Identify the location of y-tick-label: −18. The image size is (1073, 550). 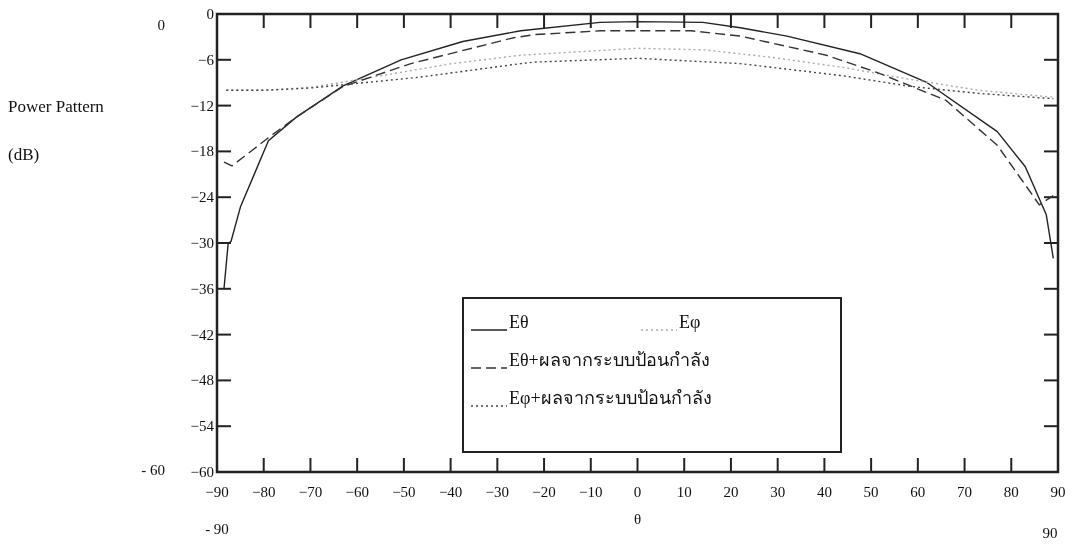
(202, 151).